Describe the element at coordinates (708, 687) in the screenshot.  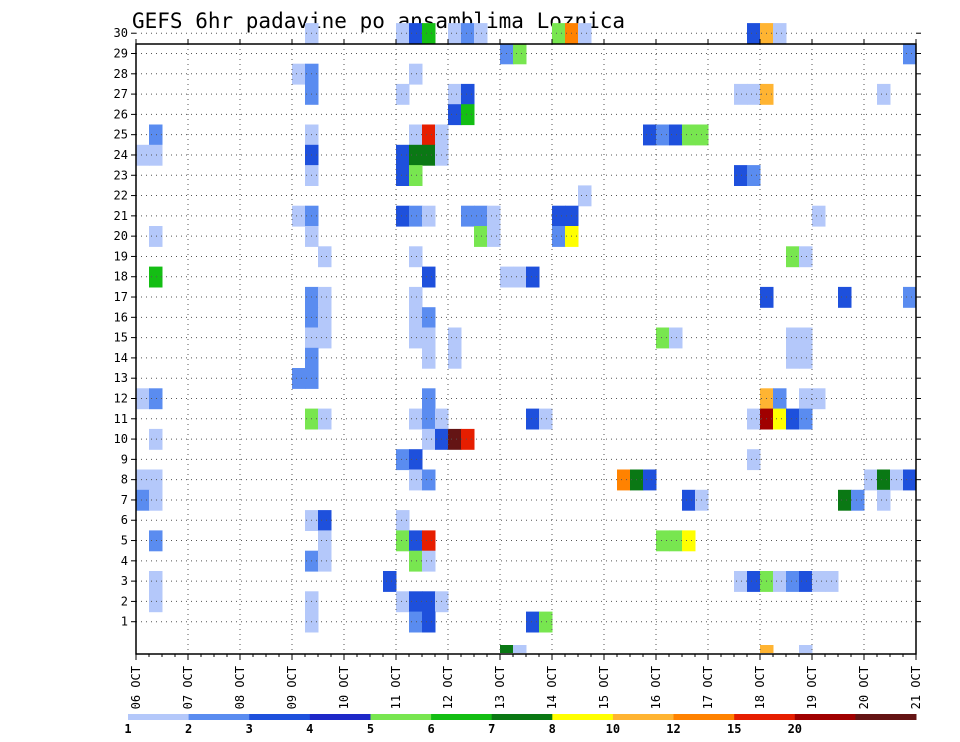
I see `x-tick-label: 17 OCT` at that location.